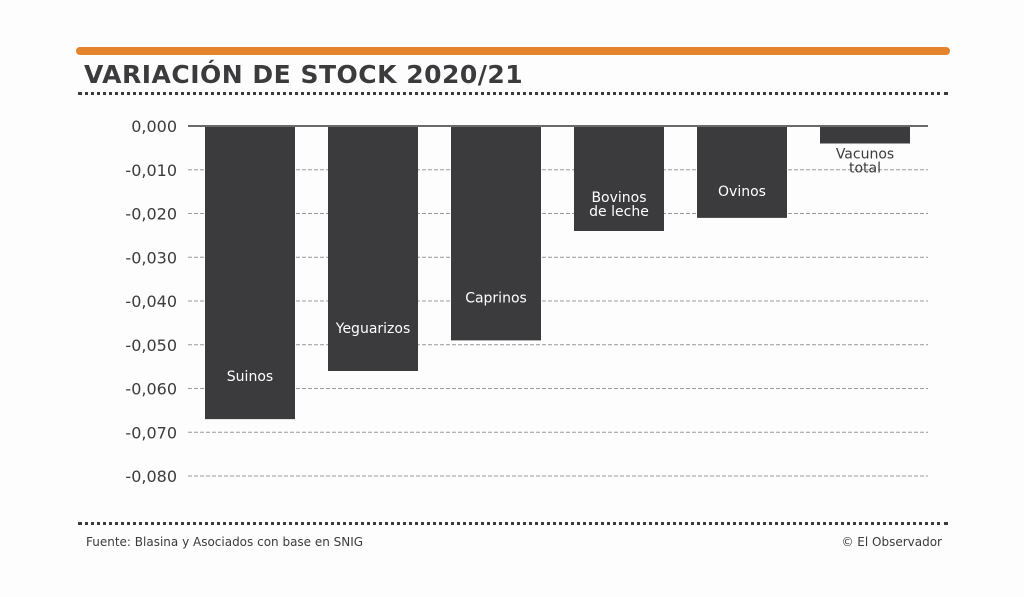 The width and height of the screenshot is (1024, 597). What do you see at coordinates (151, 432) in the screenshot?
I see `y-tick-label: -0,070` at bounding box center [151, 432].